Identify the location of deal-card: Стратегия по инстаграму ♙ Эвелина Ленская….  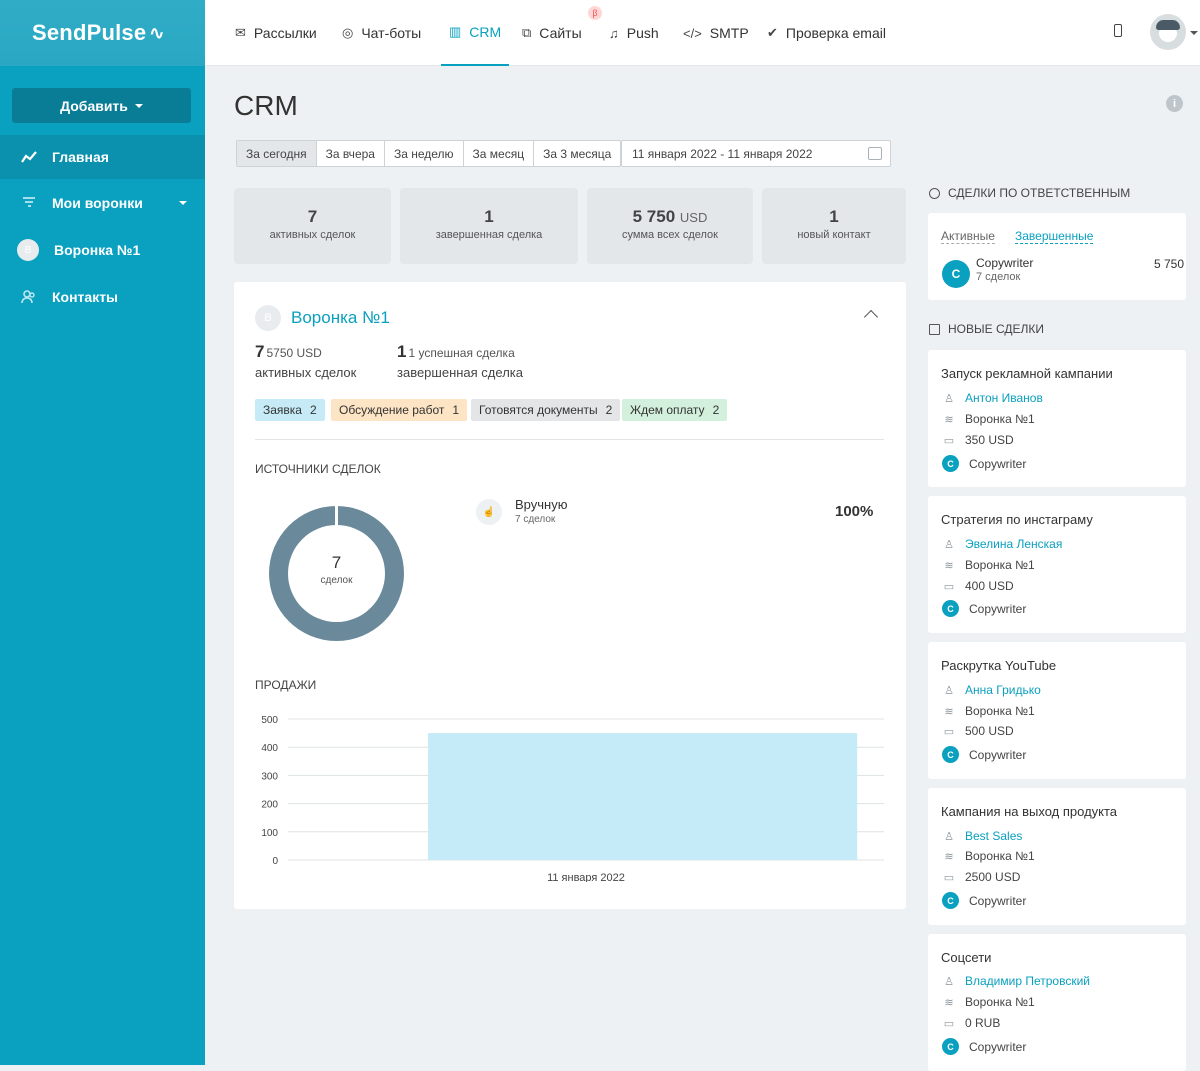
(1057, 564).